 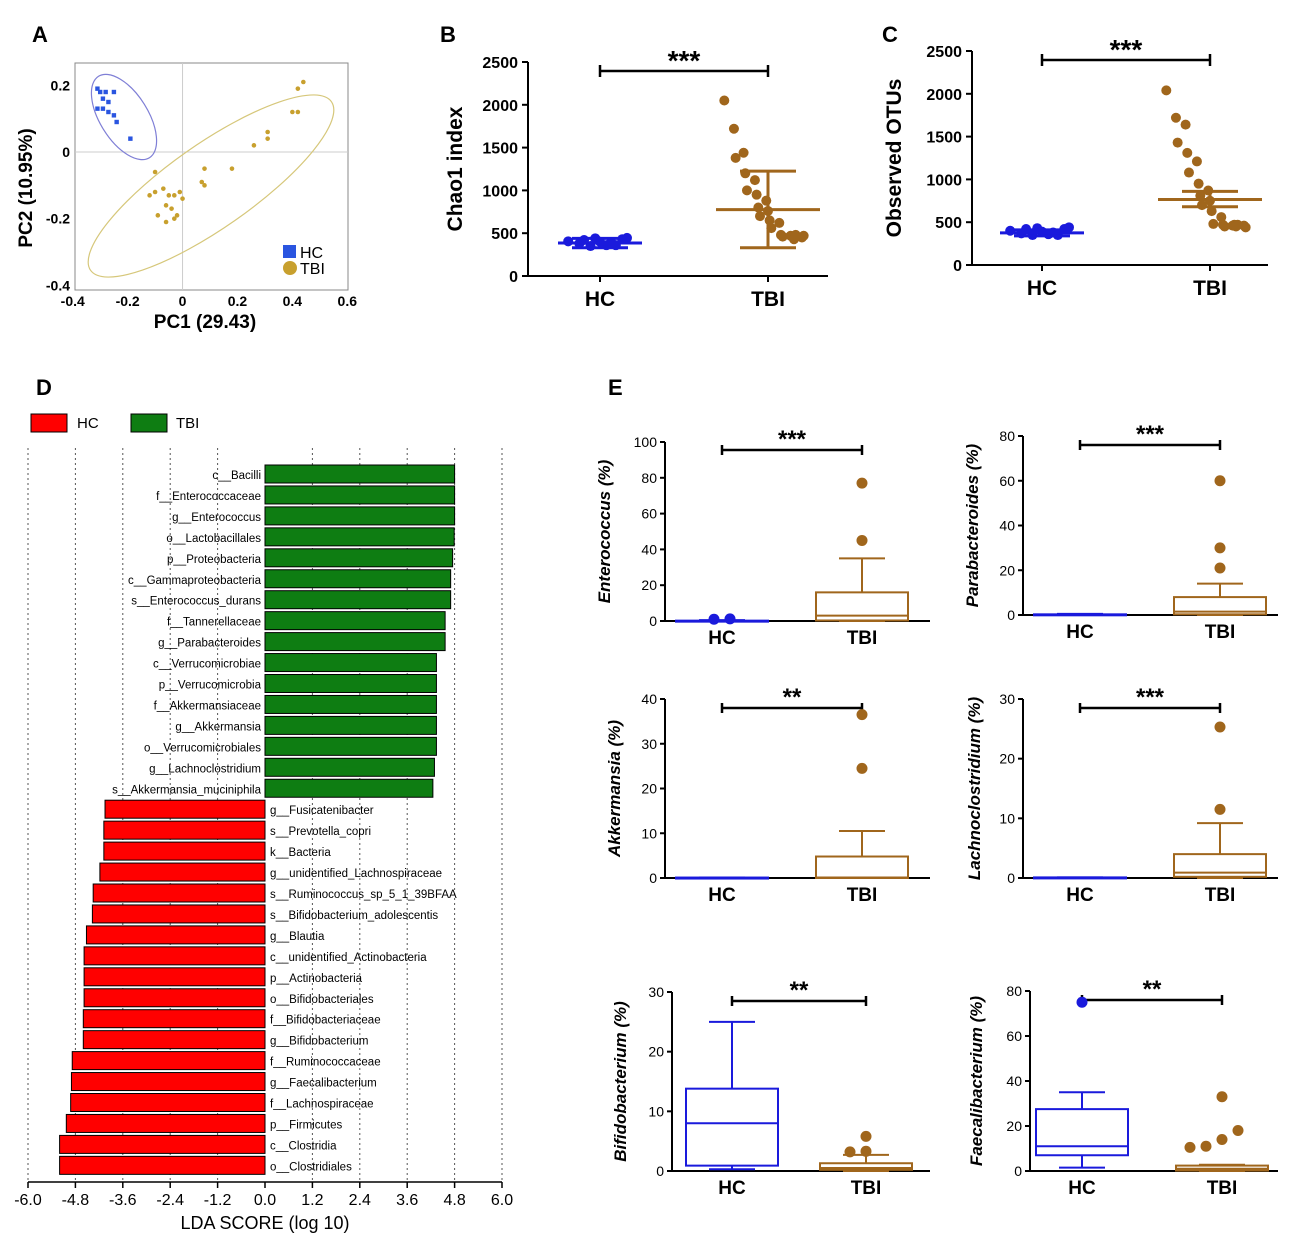 What do you see at coordinates (76, 1200) in the screenshot?
I see `lda-x-tick-label: -4.8` at bounding box center [76, 1200].